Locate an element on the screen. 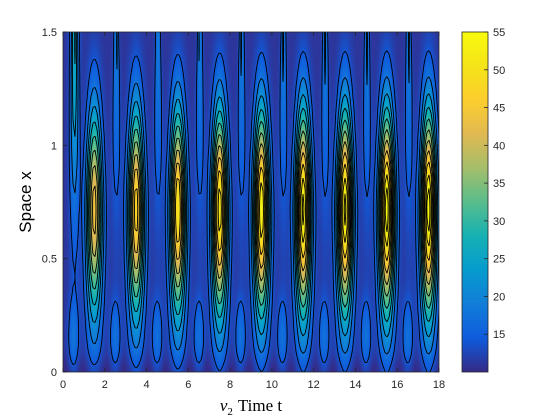 The image size is (560, 420). x-tick-label: 8 is located at coordinates (230, 385).